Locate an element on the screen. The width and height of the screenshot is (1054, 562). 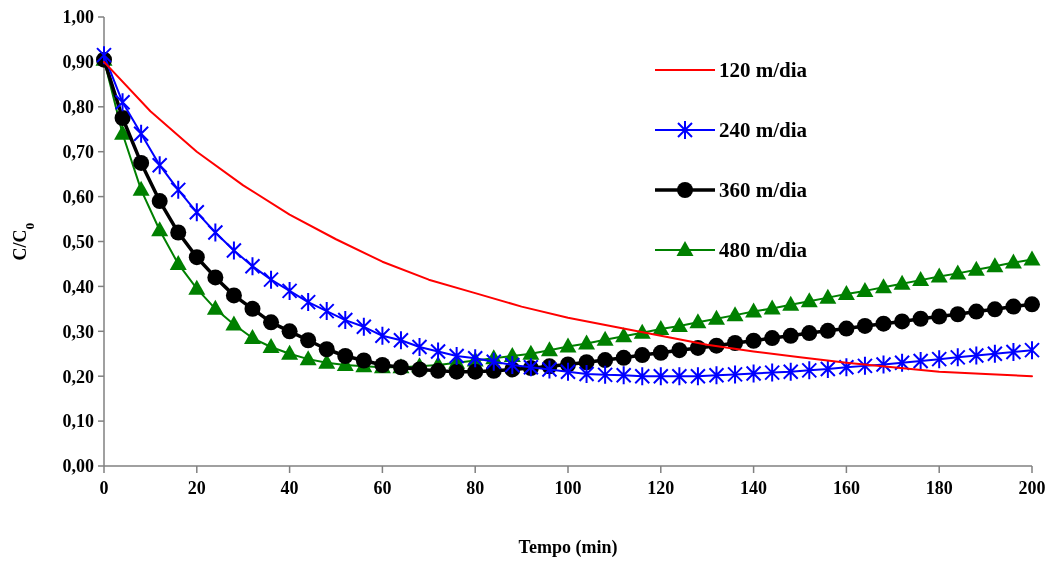
x-tick-label: 180 is located at coordinates (939, 488).